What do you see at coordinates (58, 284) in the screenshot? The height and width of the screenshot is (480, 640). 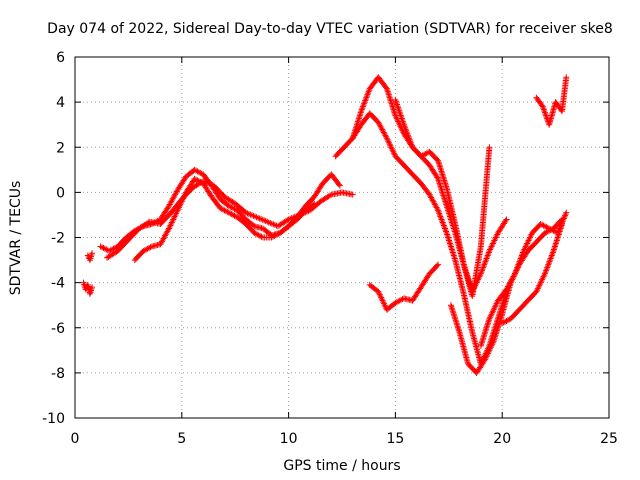 I see `y-tick-label: -4` at bounding box center [58, 284].